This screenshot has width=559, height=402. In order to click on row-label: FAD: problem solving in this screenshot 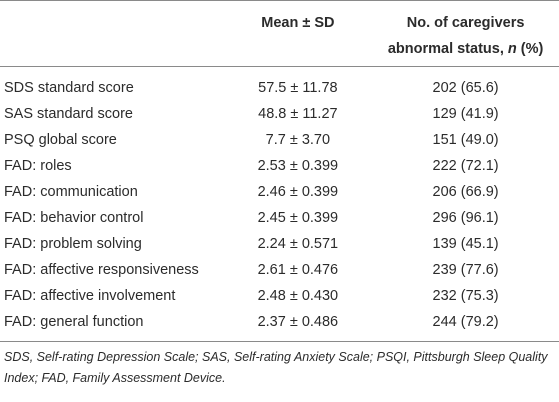, I will do `click(73, 244)`.